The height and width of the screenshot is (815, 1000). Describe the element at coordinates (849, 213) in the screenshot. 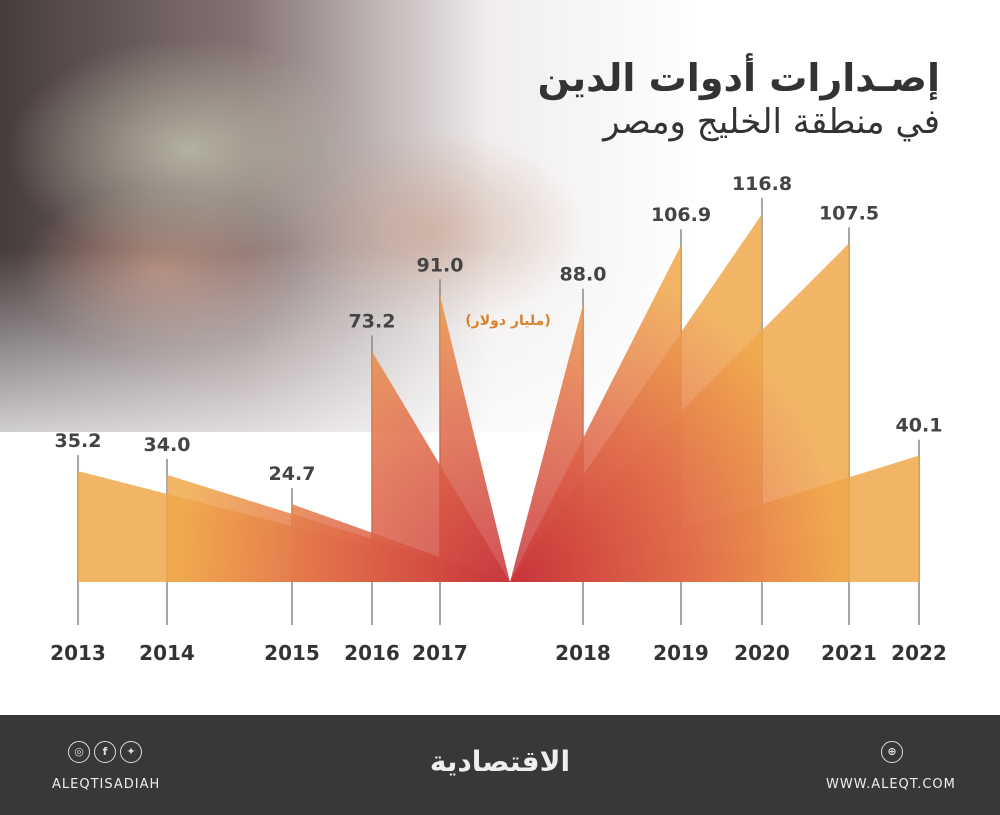

I see `value-label-2021: 107.5` at that location.